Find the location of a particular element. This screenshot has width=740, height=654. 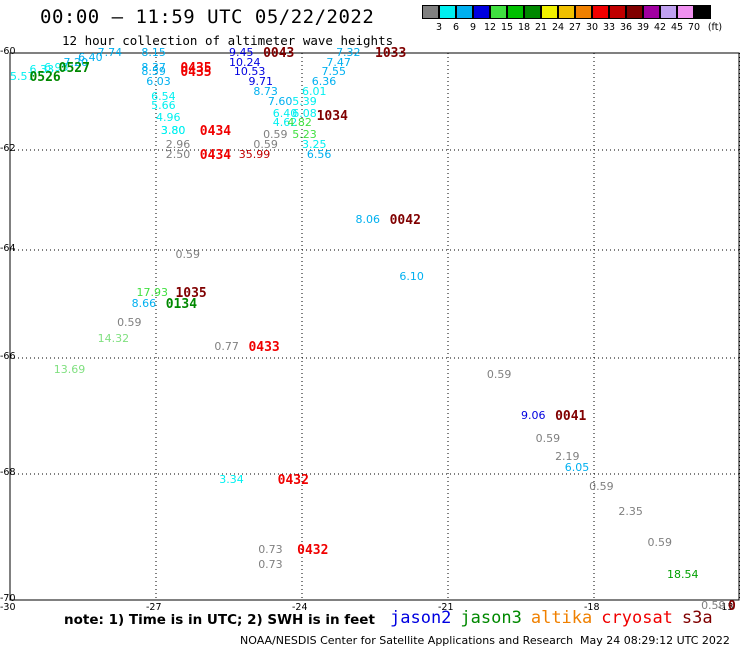

wave-height-label: 5.57 is located at coordinates (22, 77).